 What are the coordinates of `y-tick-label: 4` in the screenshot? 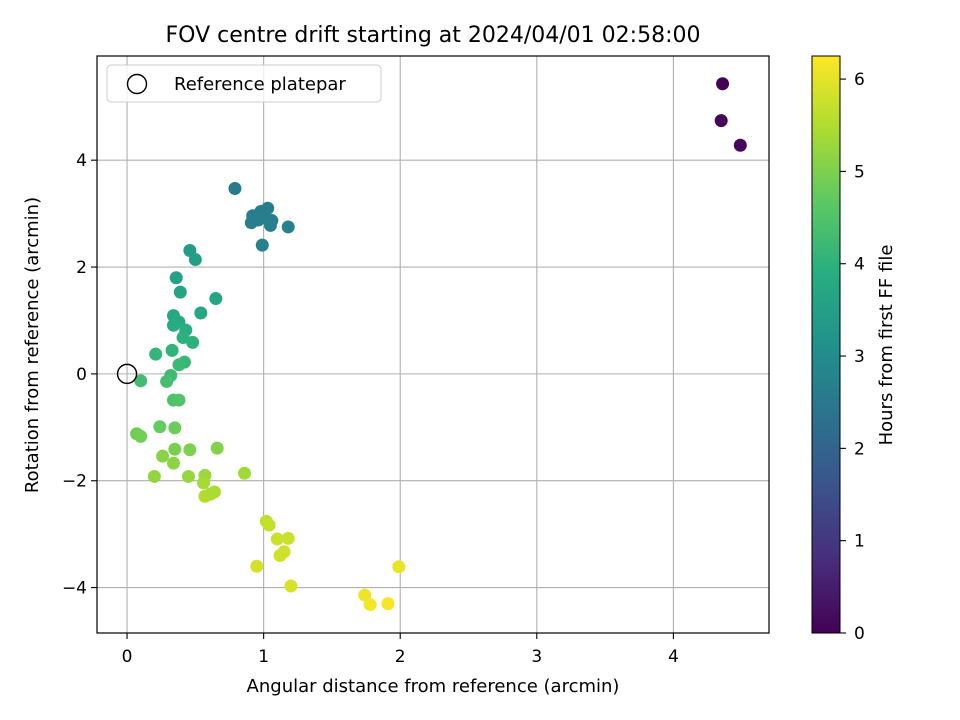 It's located at (81, 161).